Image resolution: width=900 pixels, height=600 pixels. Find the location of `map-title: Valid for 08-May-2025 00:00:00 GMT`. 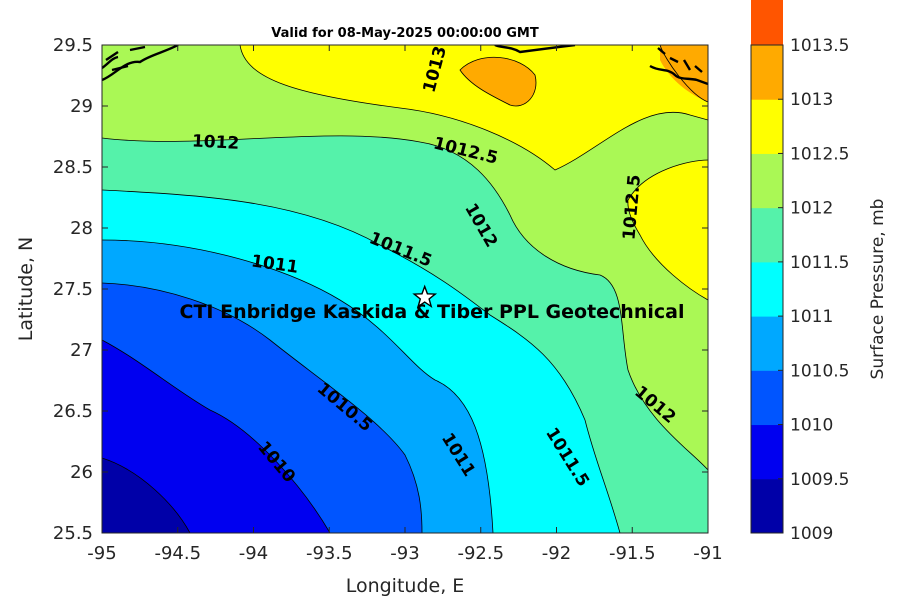

map-title: Valid for 08-May-2025 00:00:00 GMT is located at coordinates (405, 33).